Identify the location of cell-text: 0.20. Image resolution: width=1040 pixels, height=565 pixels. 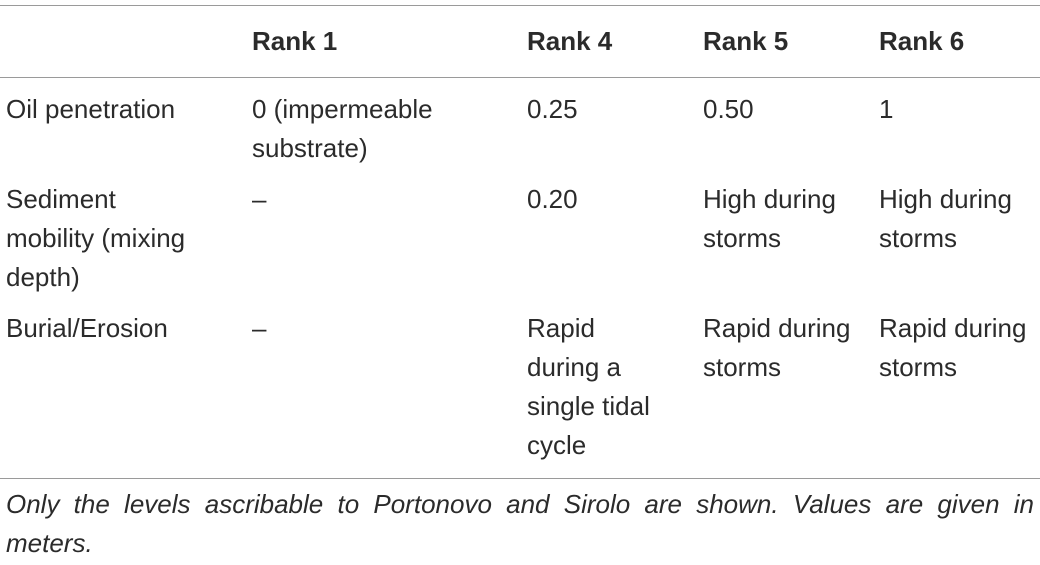
(552, 199).